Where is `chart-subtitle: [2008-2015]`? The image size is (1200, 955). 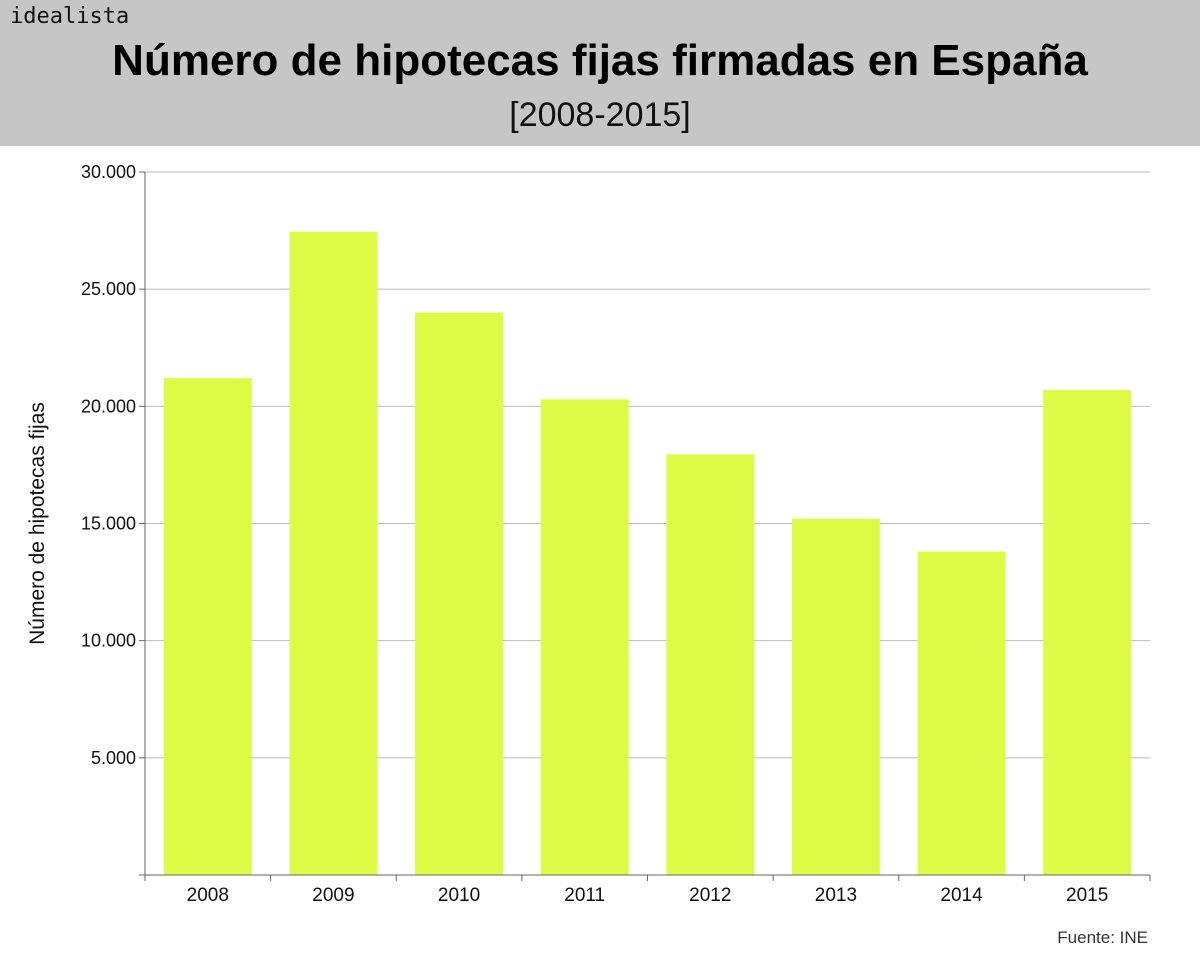
chart-subtitle: [2008-2015] is located at coordinates (600, 115).